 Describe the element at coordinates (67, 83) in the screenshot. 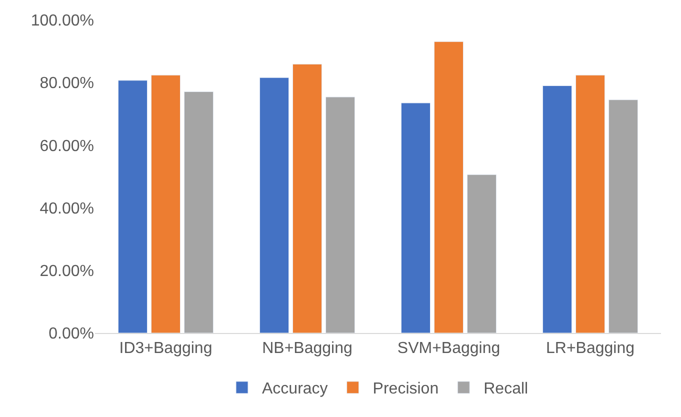

I see `y-tick-label: 80.00%` at that location.